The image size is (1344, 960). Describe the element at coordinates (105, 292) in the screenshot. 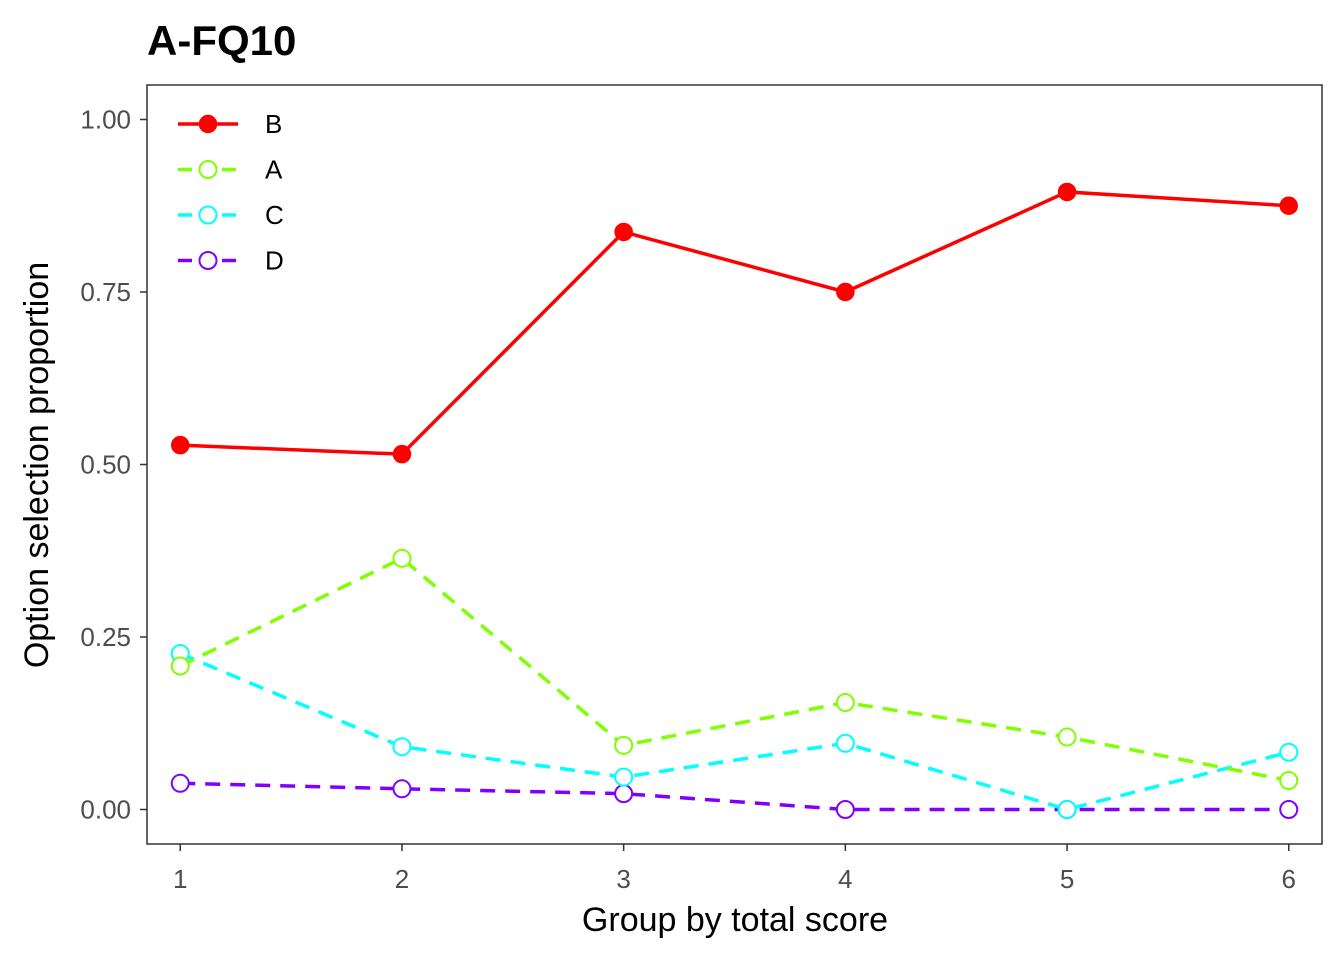

I see `y-tick-label: 0.75` at that location.